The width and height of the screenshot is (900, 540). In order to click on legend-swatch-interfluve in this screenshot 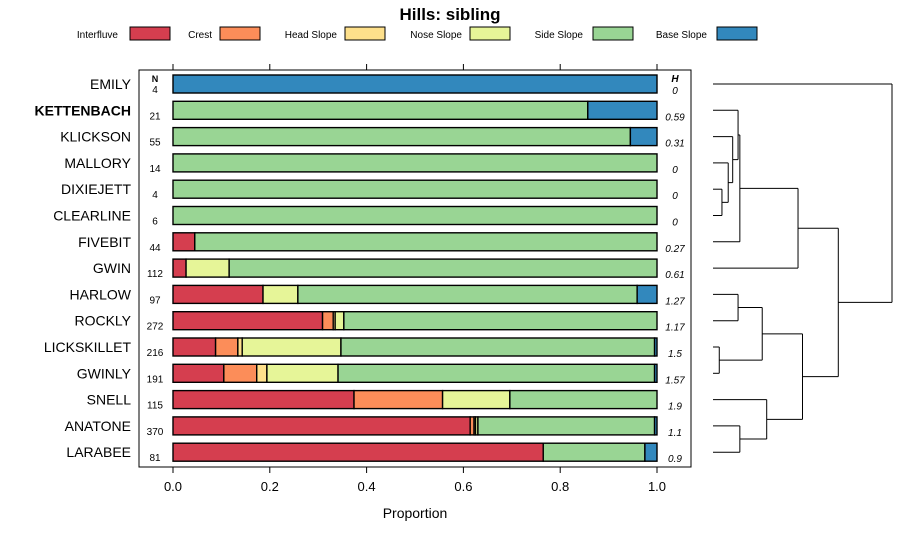, I will do `click(150, 33)`.